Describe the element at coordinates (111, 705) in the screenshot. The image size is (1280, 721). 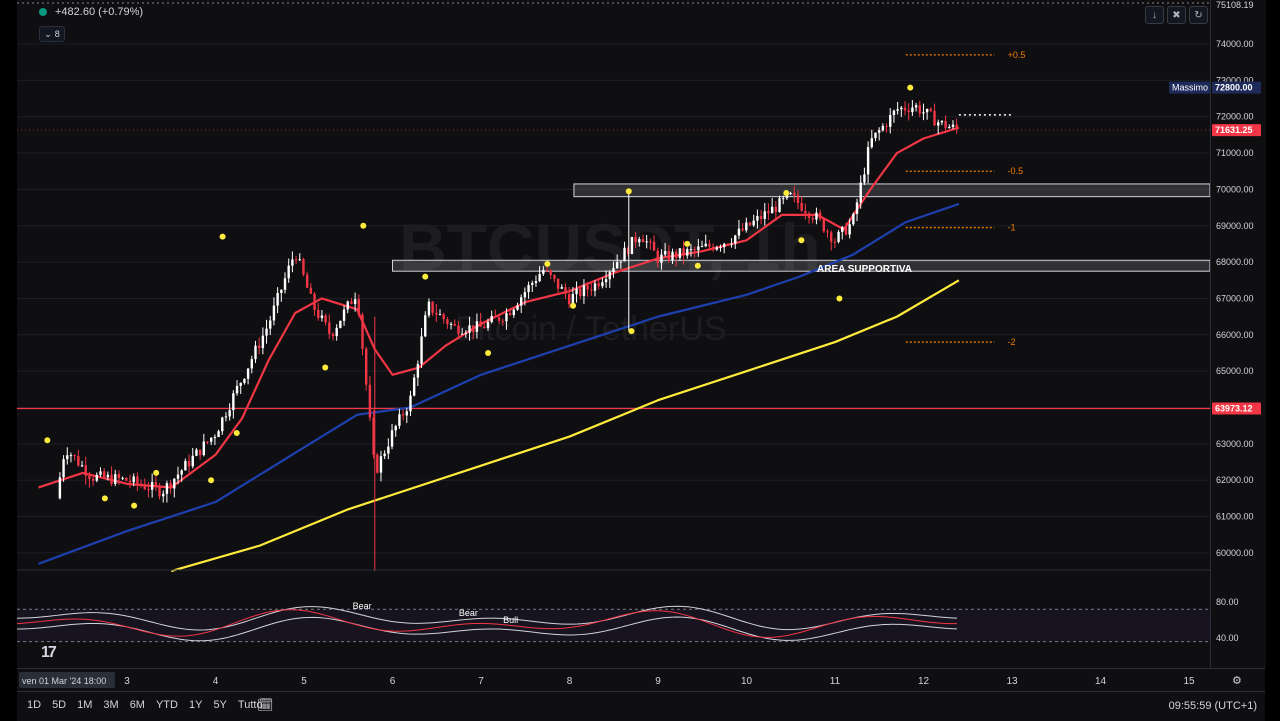
I see `timeframe-button-3m: 3M` at that location.